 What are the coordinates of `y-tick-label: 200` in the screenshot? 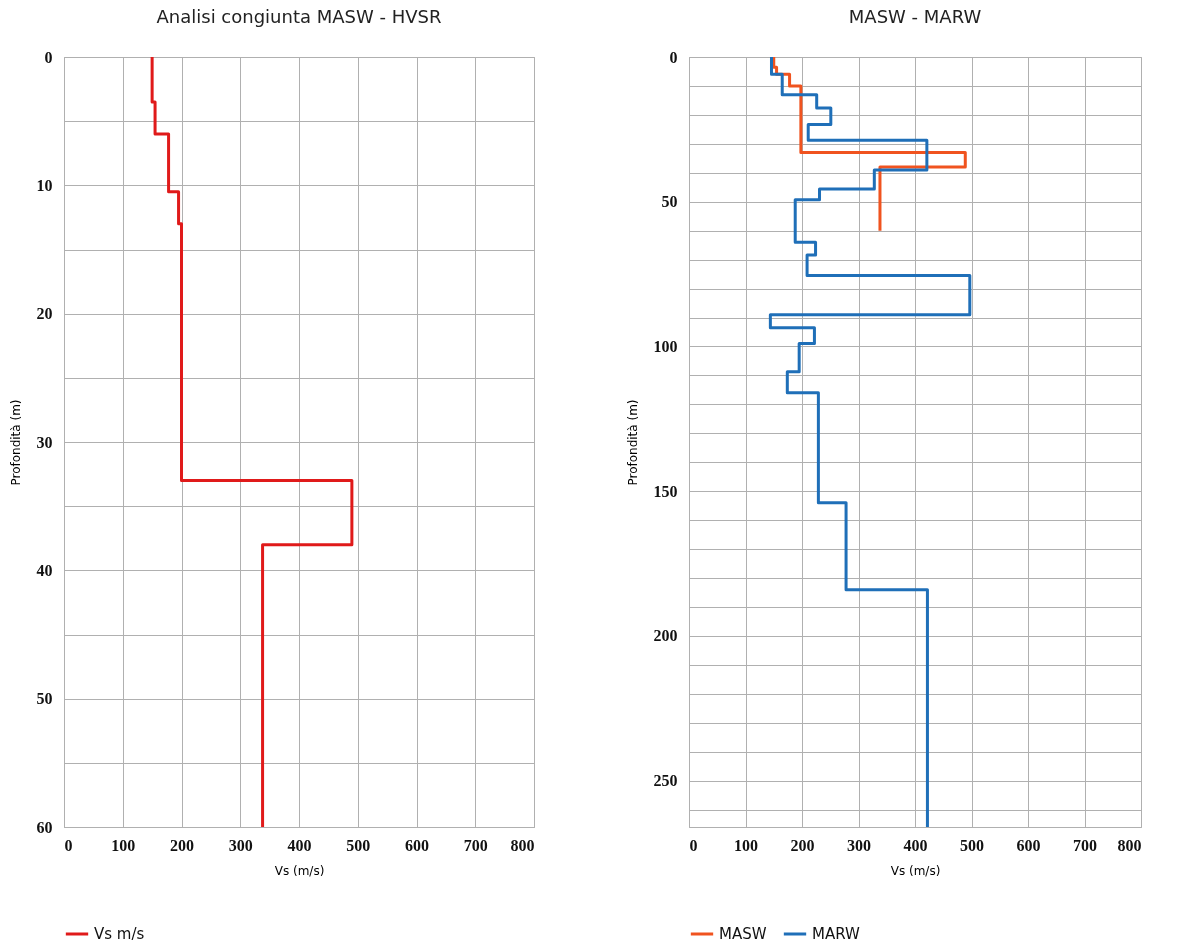 It's located at (665, 636).